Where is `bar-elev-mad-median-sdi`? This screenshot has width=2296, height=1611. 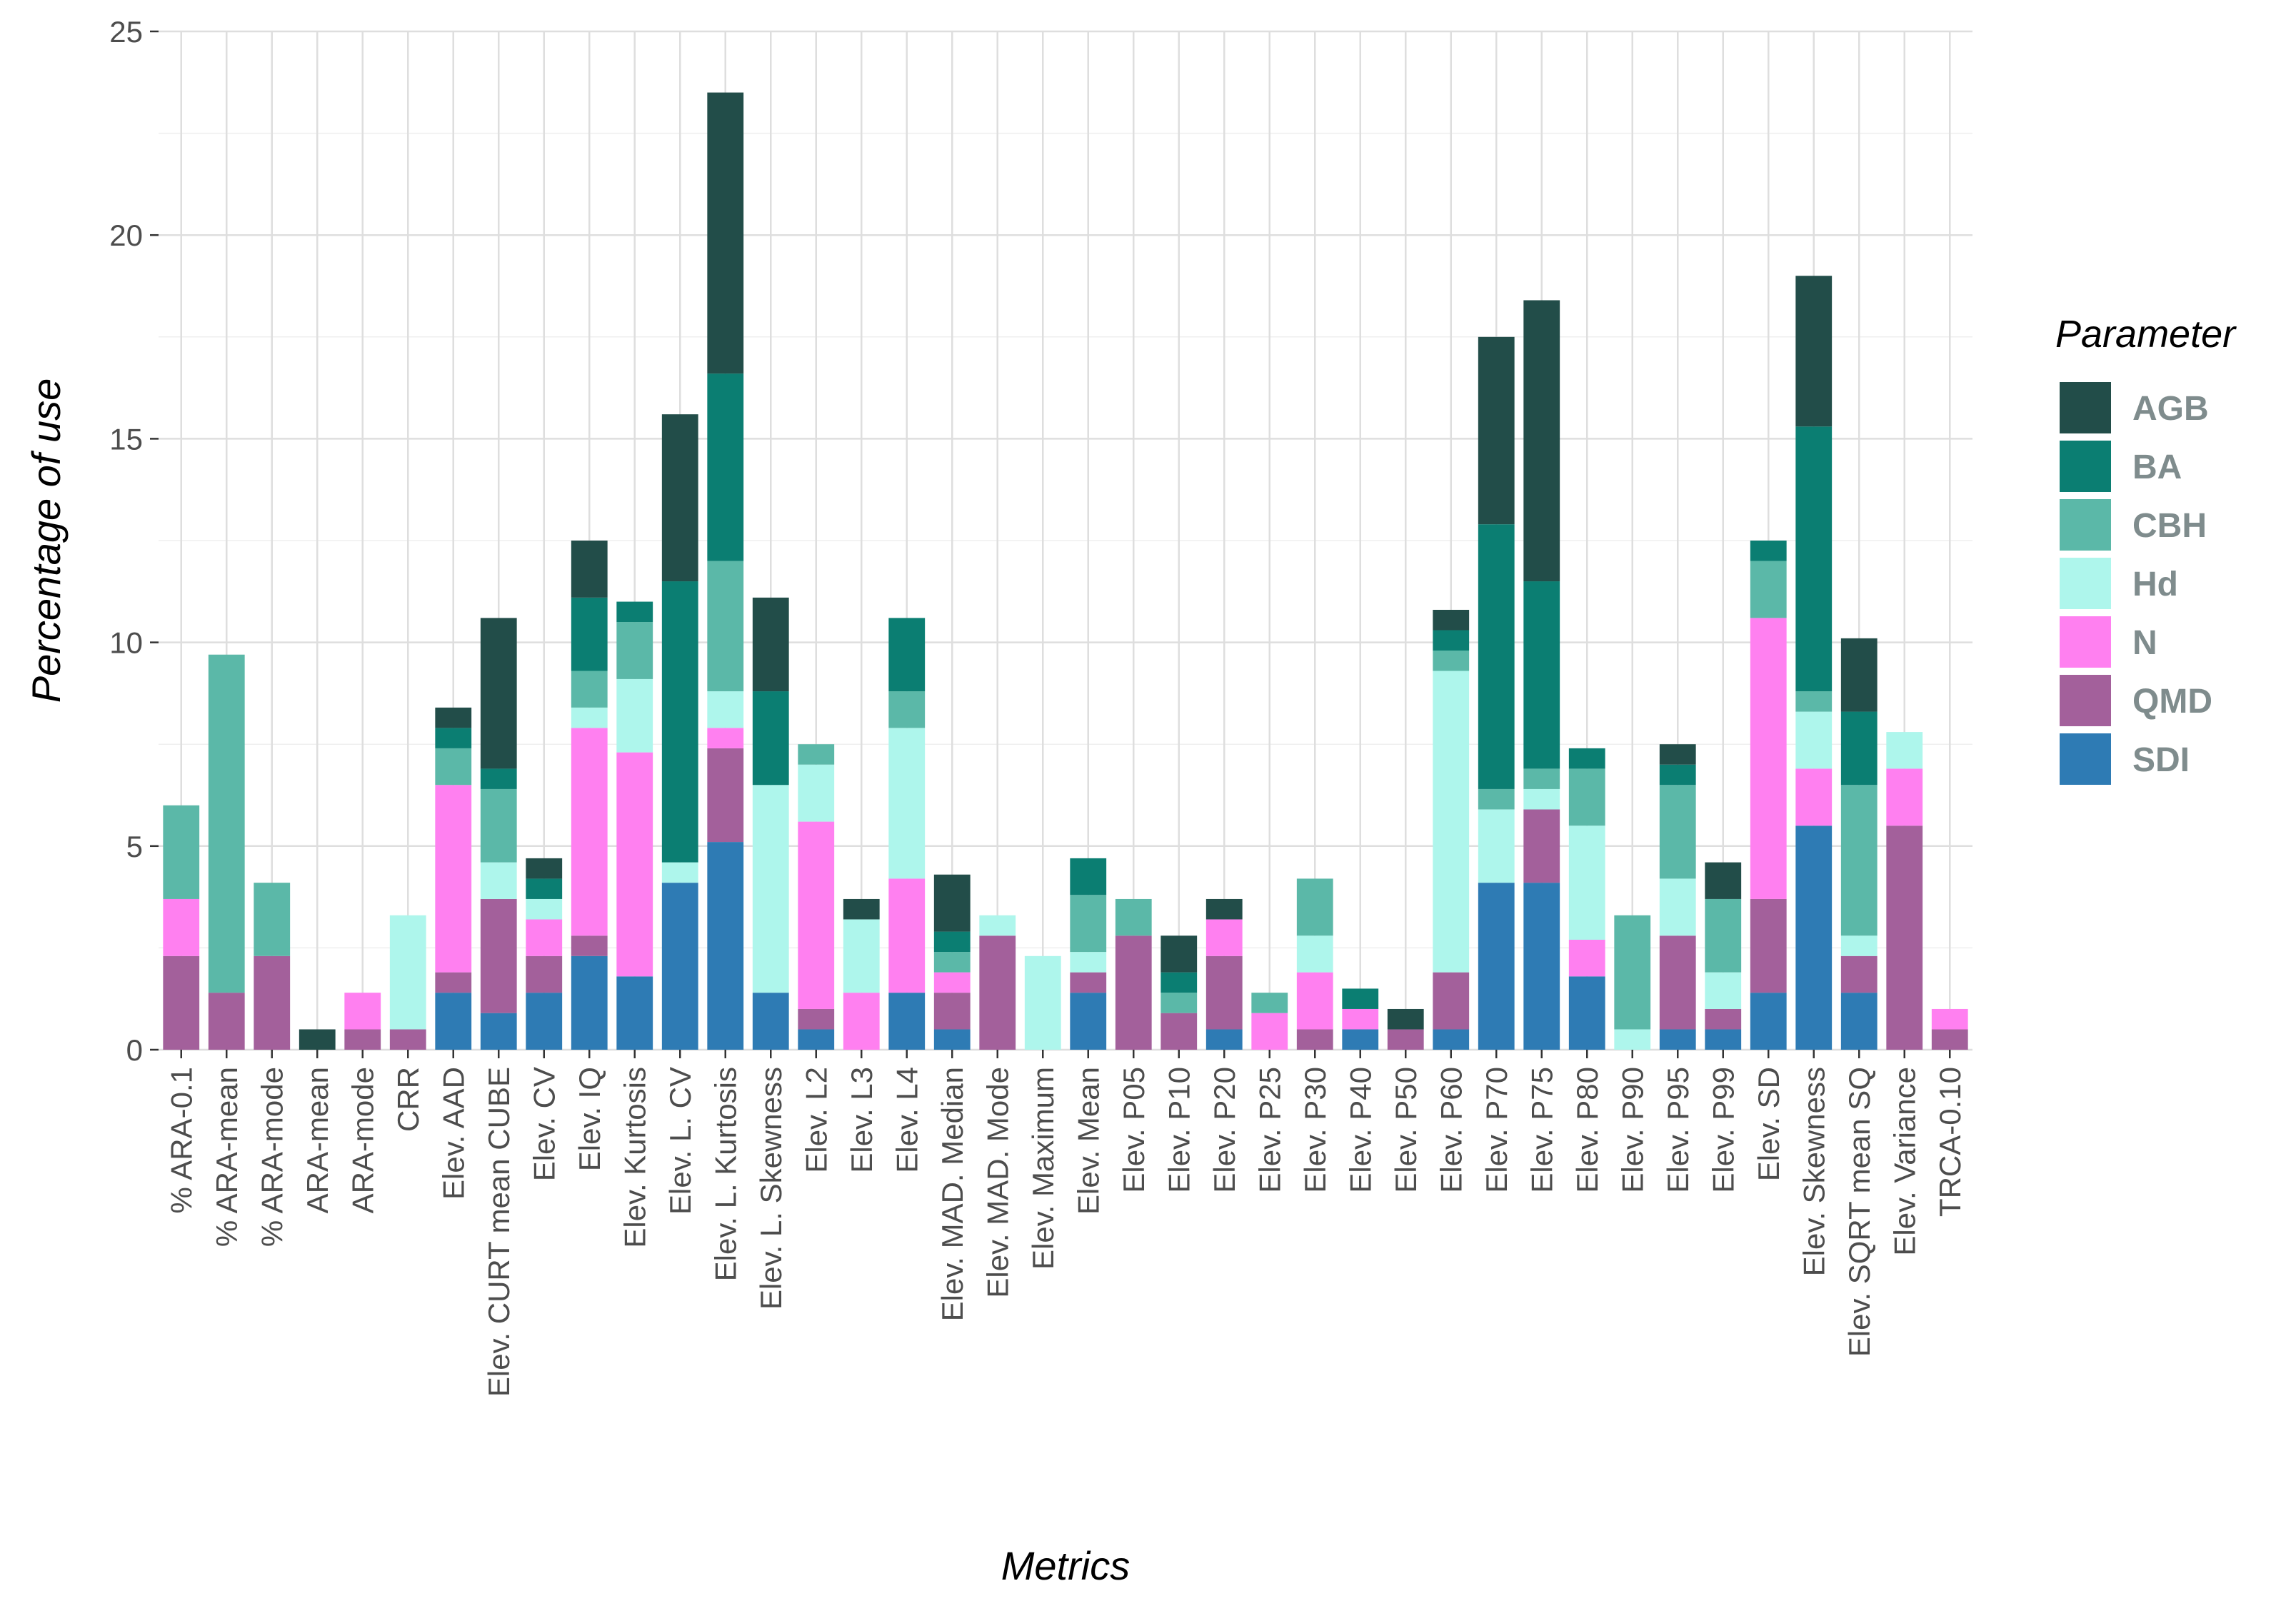 bar-elev-mad-median-sdi is located at coordinates (952, 1039).